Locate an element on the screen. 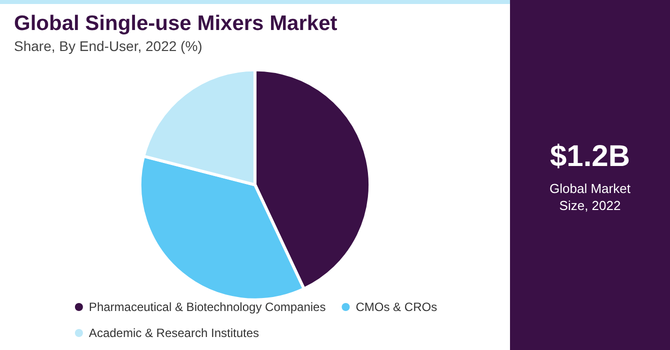 Image resolution: width=670 pixels, height=350 pixels. legend-label: Academic & Research Institutes is located at coordinates (174, 333).